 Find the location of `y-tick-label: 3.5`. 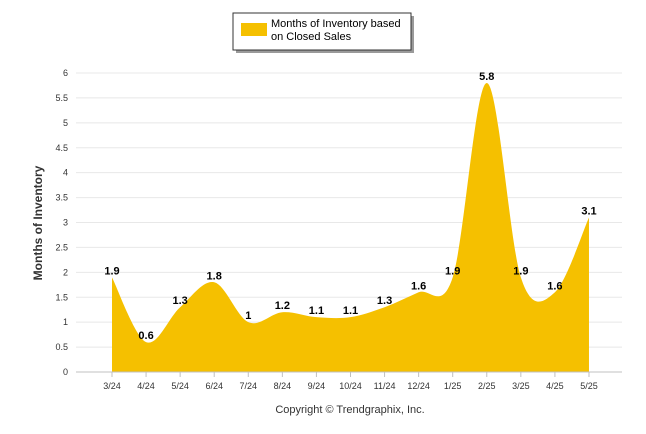

y-tick-label: 3.5 is located at coordinates (61, 198).